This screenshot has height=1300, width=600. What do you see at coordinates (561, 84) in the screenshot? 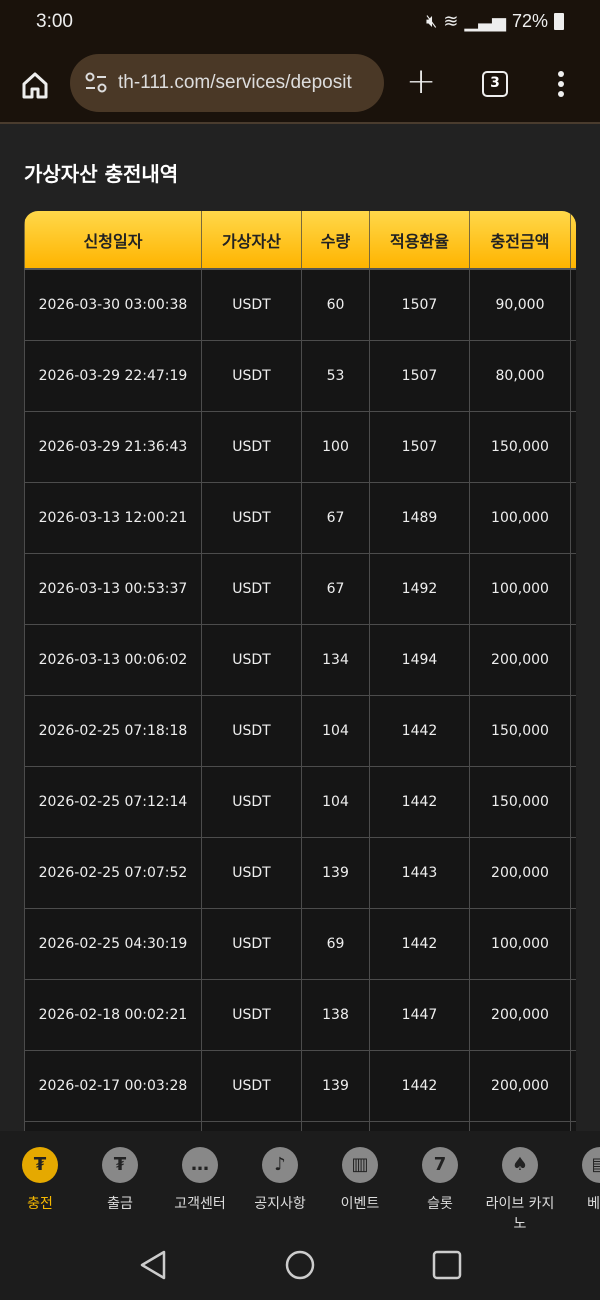
I see `more-menu-icon` at bounding box center [561, 84].